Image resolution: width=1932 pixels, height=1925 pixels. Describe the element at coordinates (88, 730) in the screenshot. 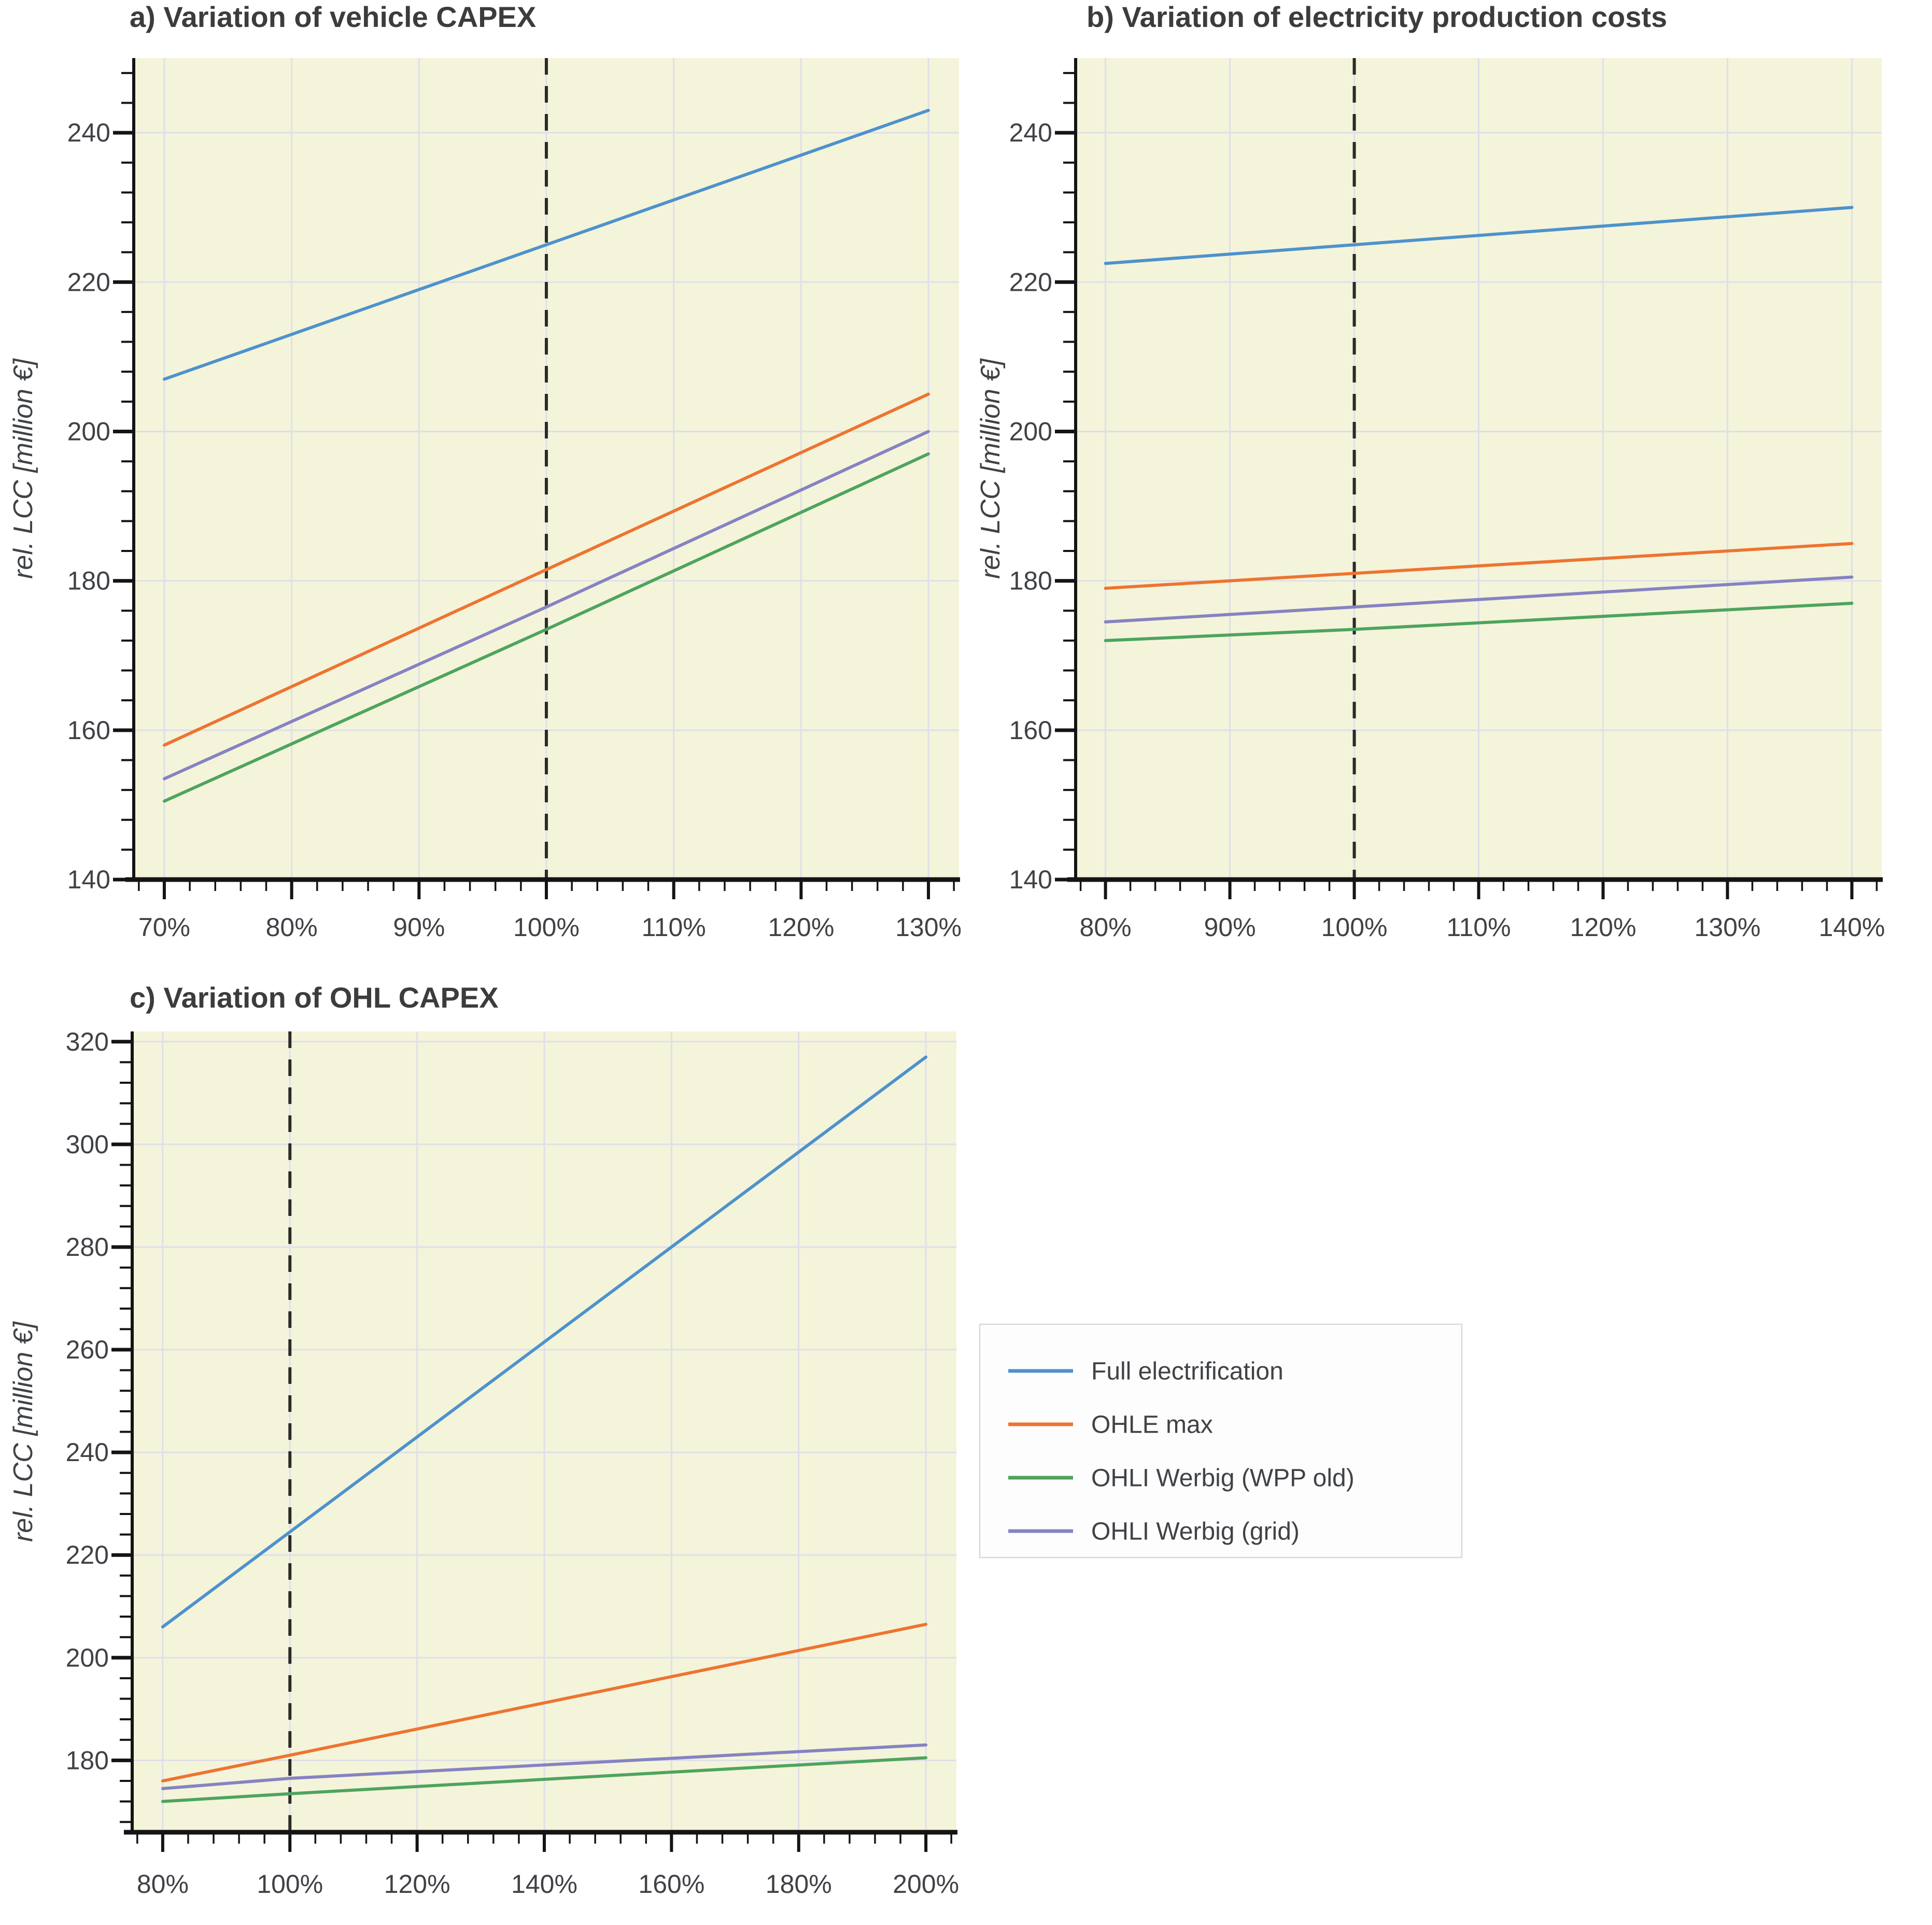

I see `panel-a-y-tick-label: 160` at that location.